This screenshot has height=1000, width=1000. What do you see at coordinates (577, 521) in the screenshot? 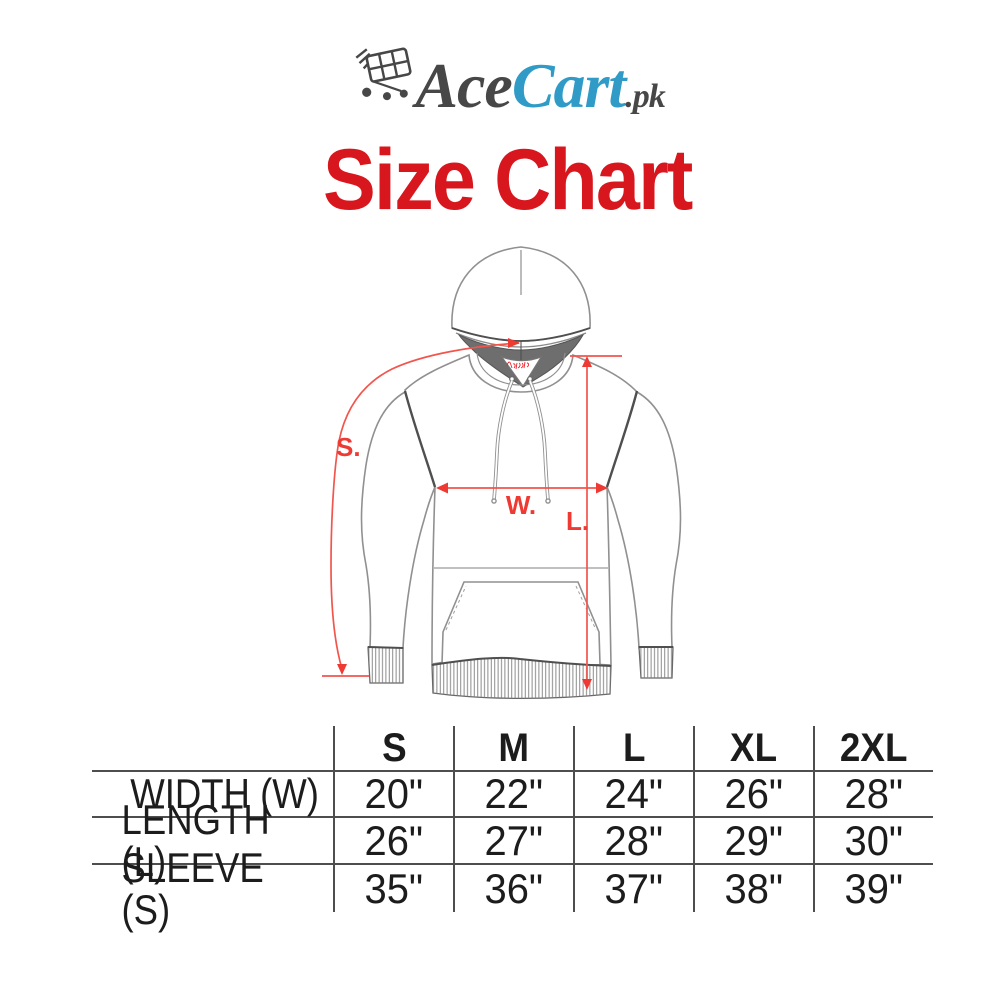
I see `length-measure-label: L.` at bounding box center [577, 521].